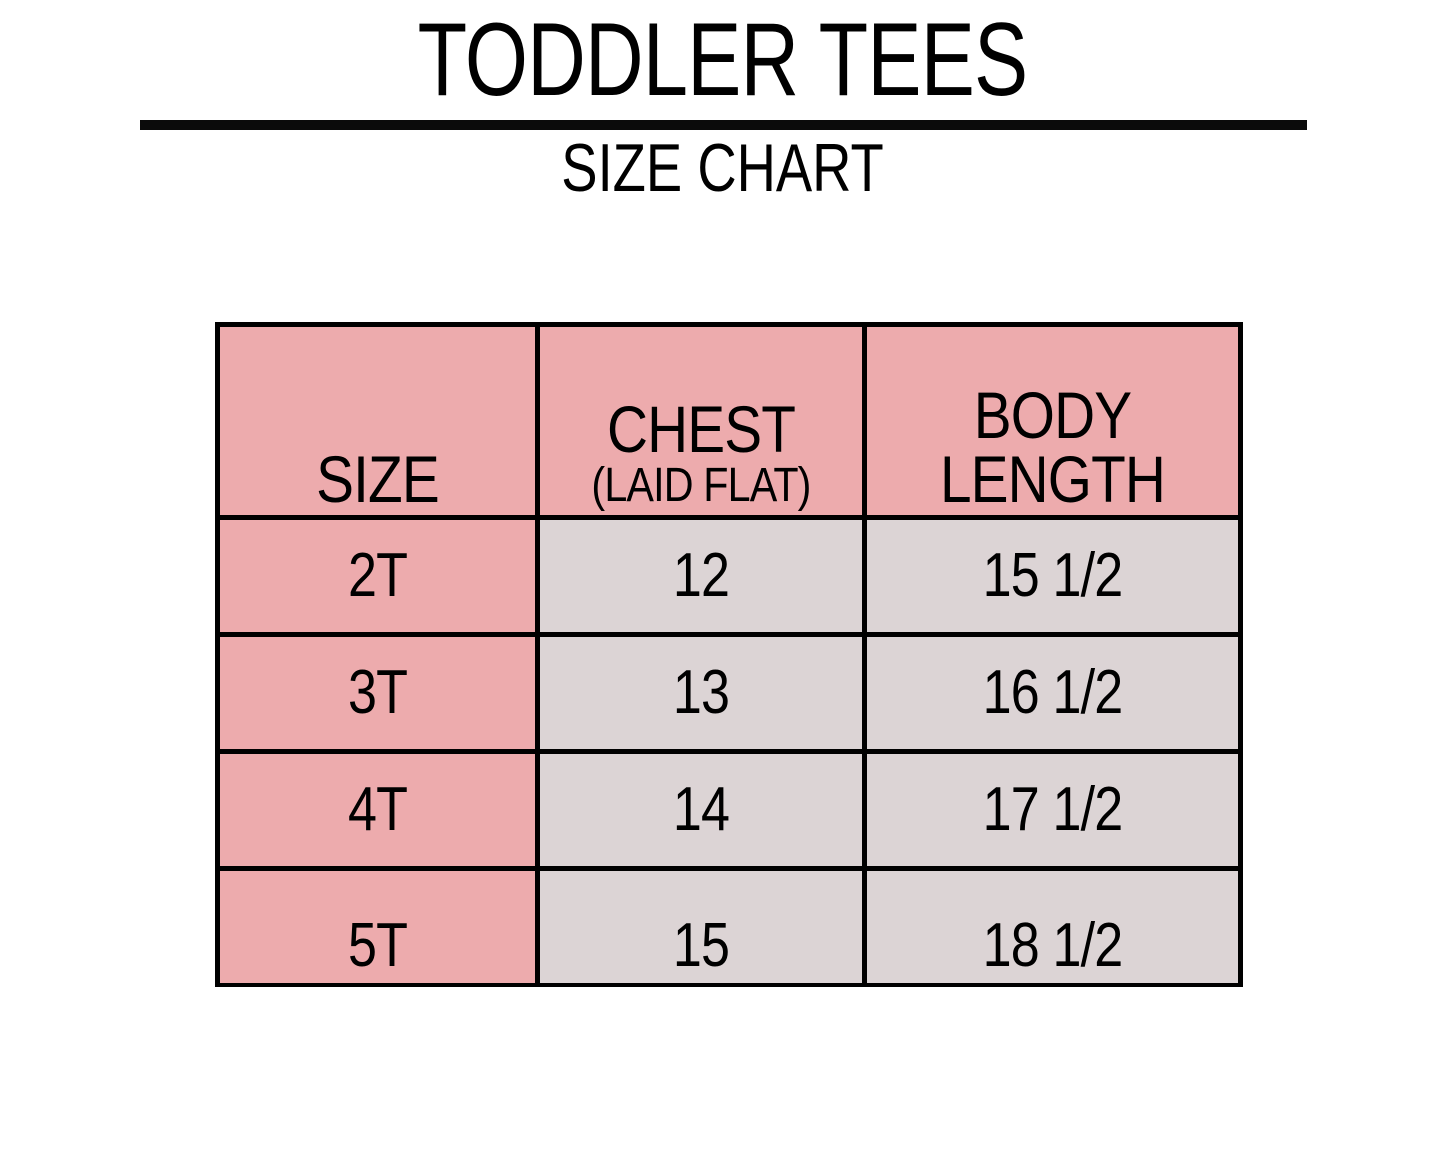 This screenshot has height=1174, width=1445. What do you see at coordinates (701, 945) in the screenshot?
I see `cell-chest-value: 15` at bounding box center [701, 945].